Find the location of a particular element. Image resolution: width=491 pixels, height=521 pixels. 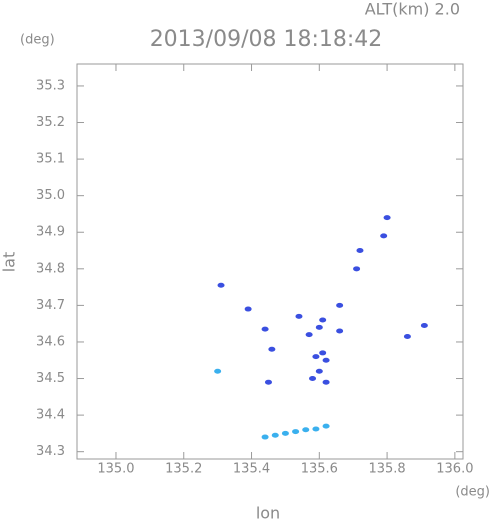

y-tick-label: 34.5 is located at coordinates (50, 378).